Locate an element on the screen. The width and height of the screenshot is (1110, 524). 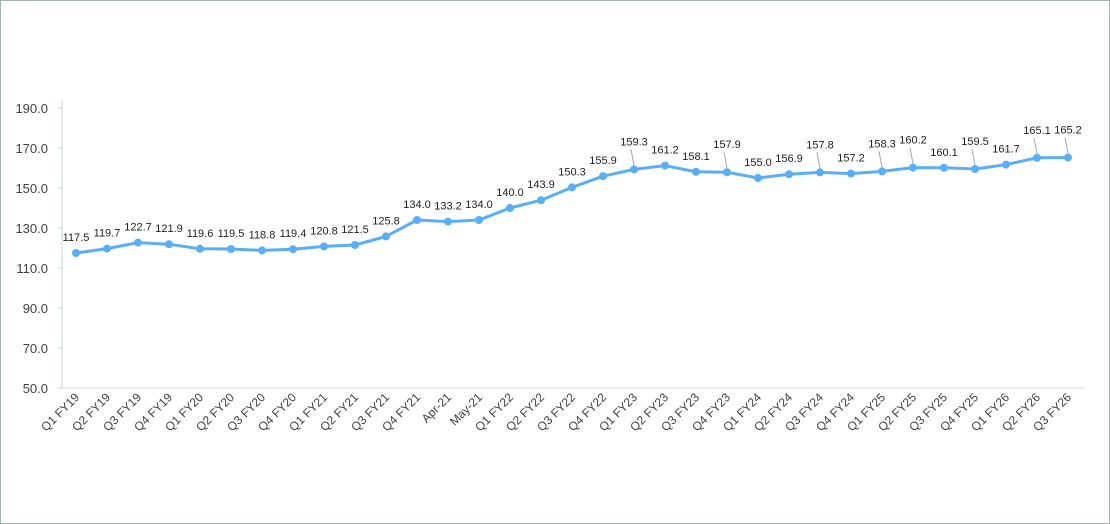
y-tick-label: 130.0 is located at coordinates (31, 228).